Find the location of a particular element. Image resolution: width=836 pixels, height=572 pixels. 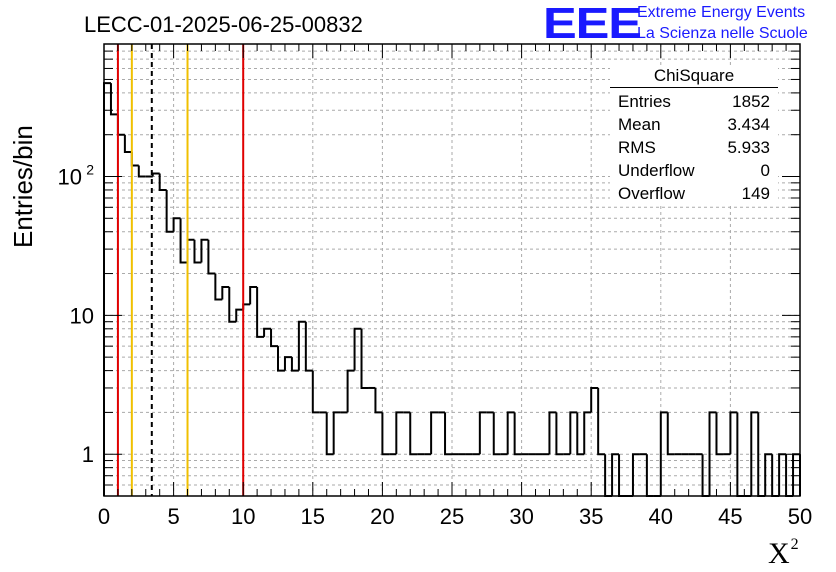

stats-value: 5.933 is located at coordinates (748, 147).